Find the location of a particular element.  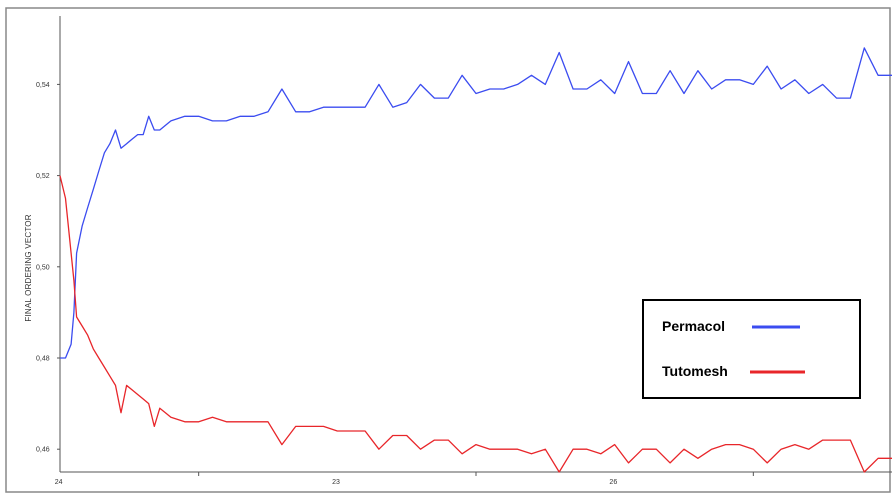

x-tick-label: 24 is located at coordinates (59, 482).